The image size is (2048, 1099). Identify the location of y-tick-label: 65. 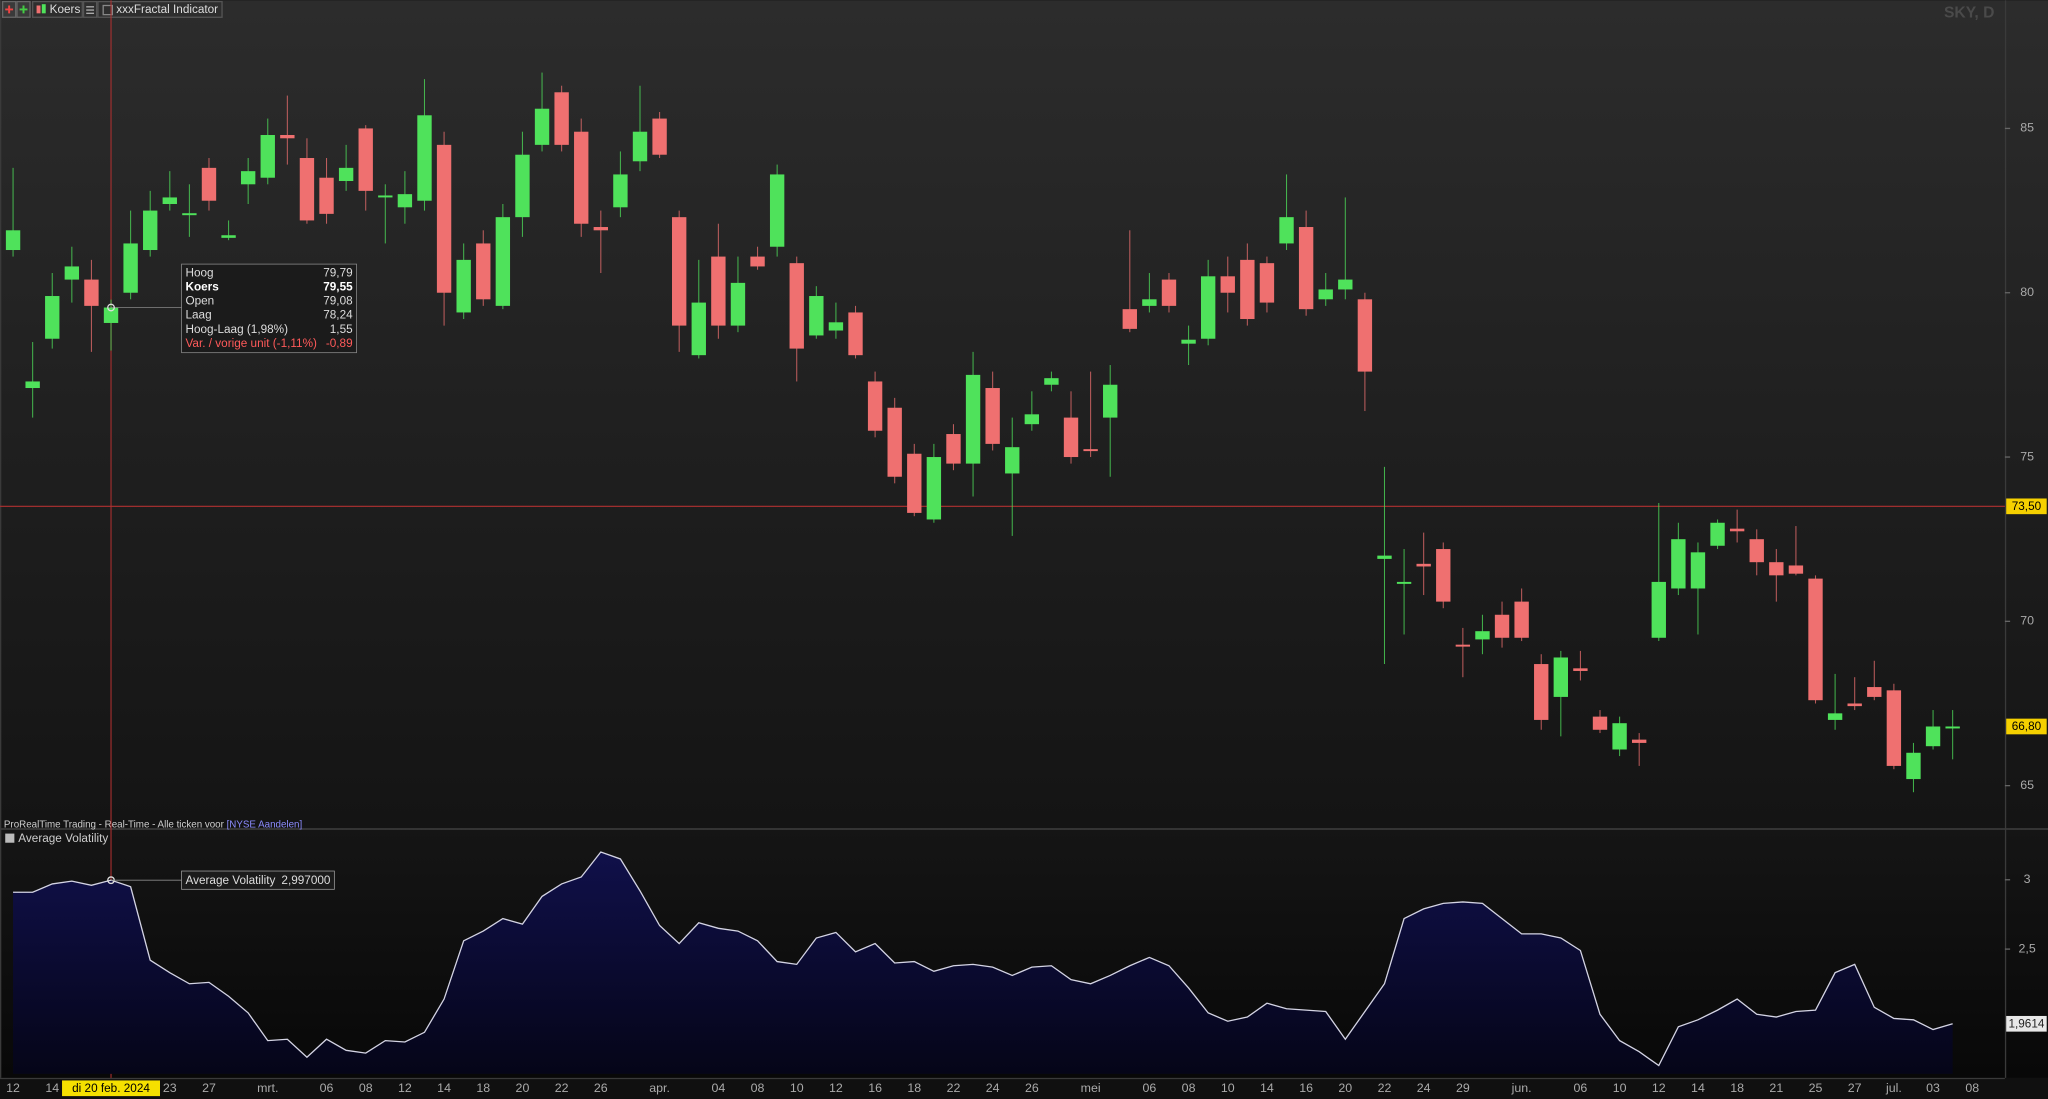
(2027, 785).